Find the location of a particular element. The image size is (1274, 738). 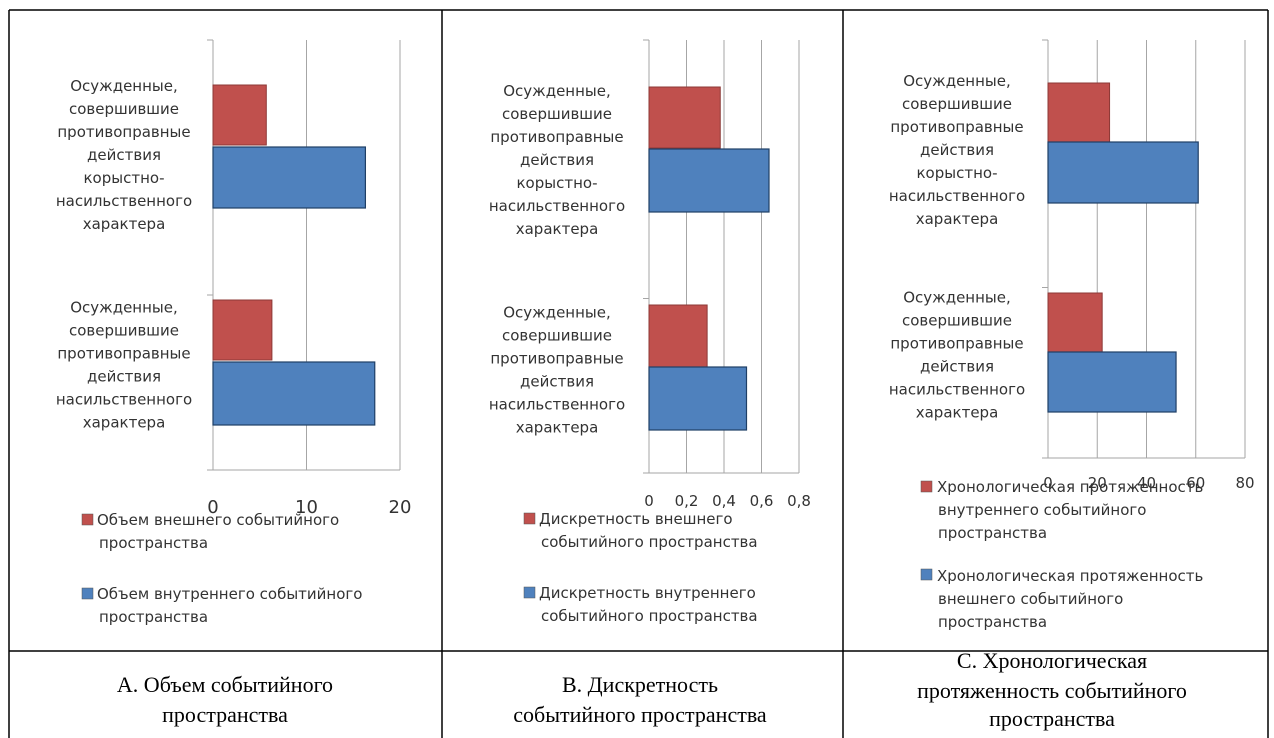

panel-caption: А. Объем событийного is located at coordinates (225, 684).